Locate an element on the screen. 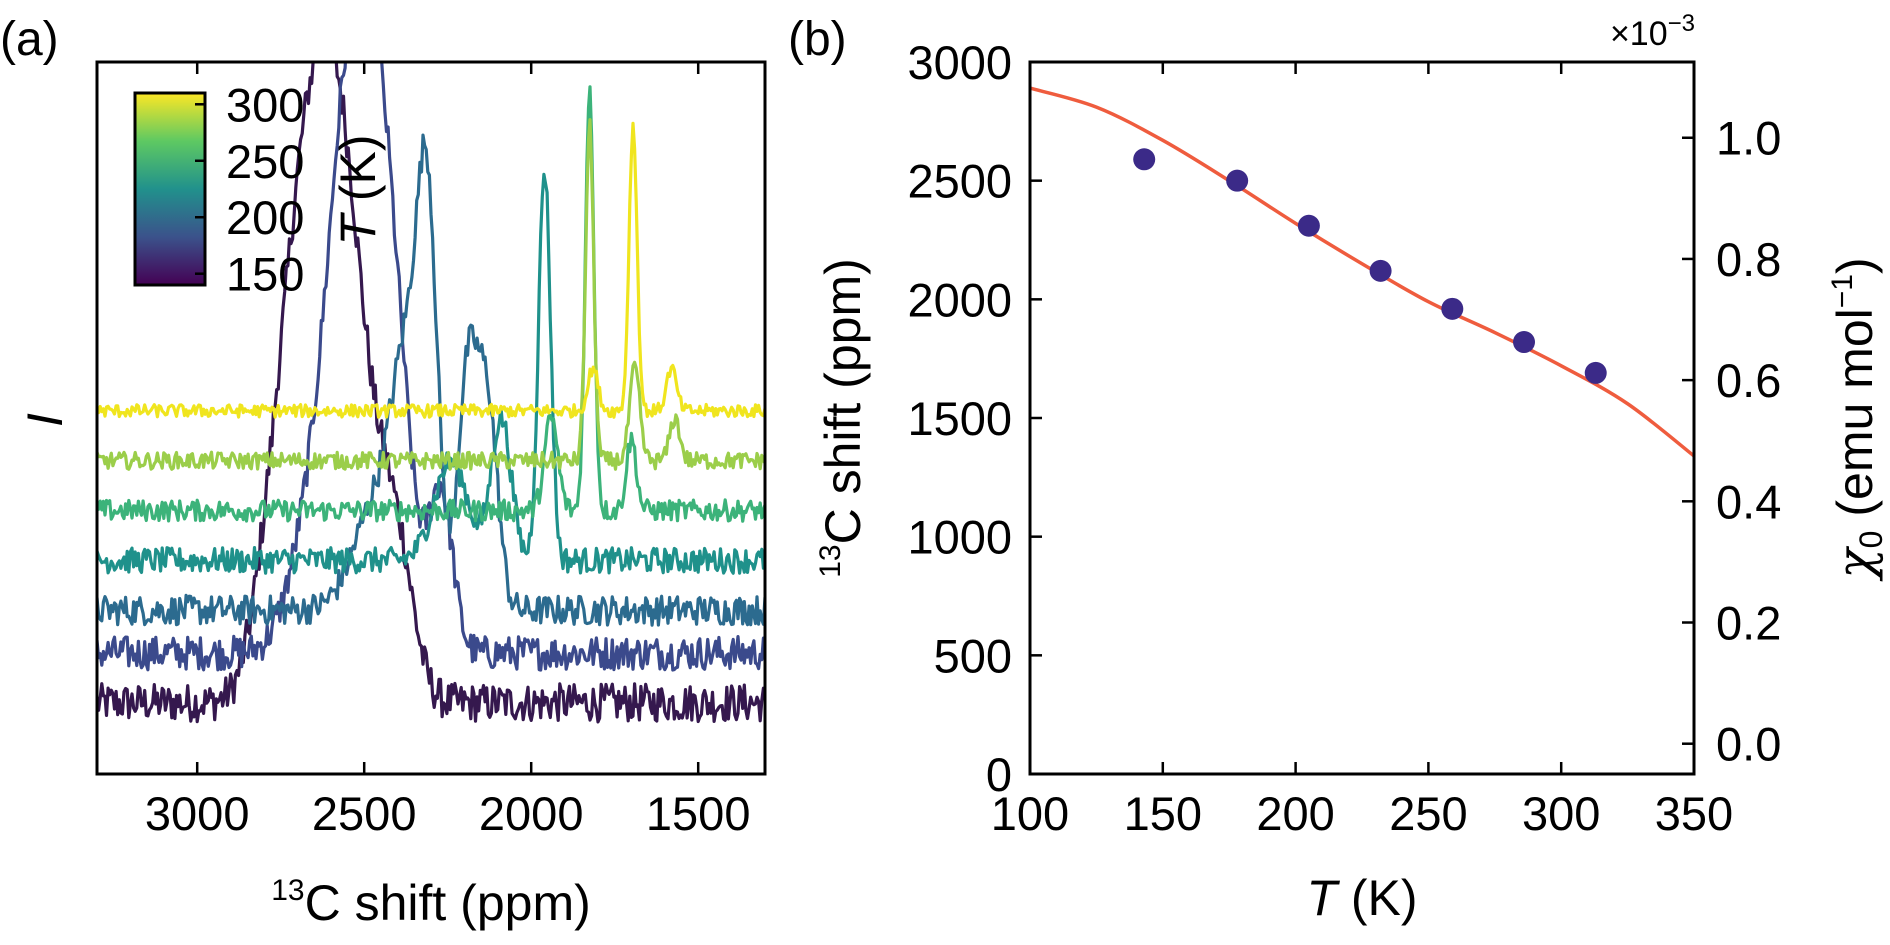 The image size is (1890, 945). panel-b-x-label-unit: (K) is located at coordinates (1377, 898).